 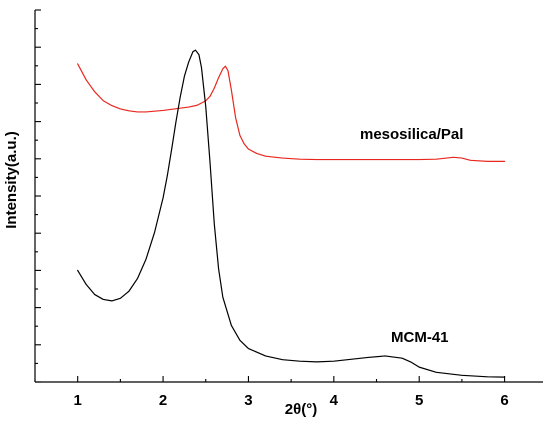 I want to click on x-tick-label: 3, so click(x=248, y=400).